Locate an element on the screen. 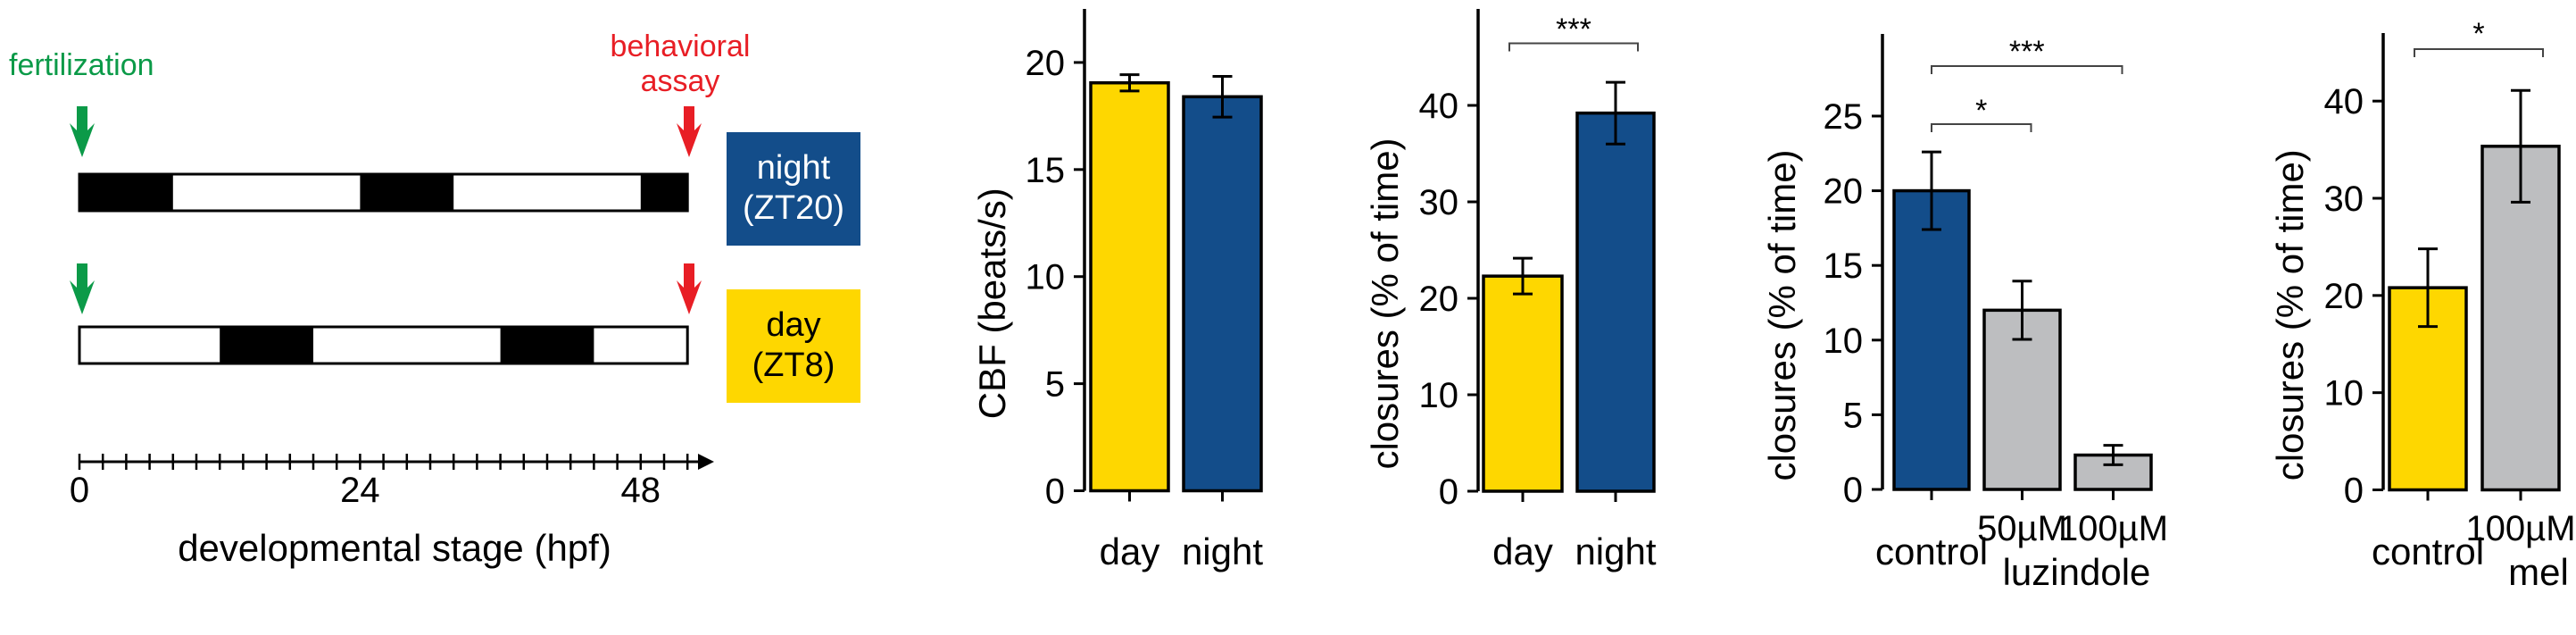  x-tick-label: 50µM is located at coordinates (2022, 528).